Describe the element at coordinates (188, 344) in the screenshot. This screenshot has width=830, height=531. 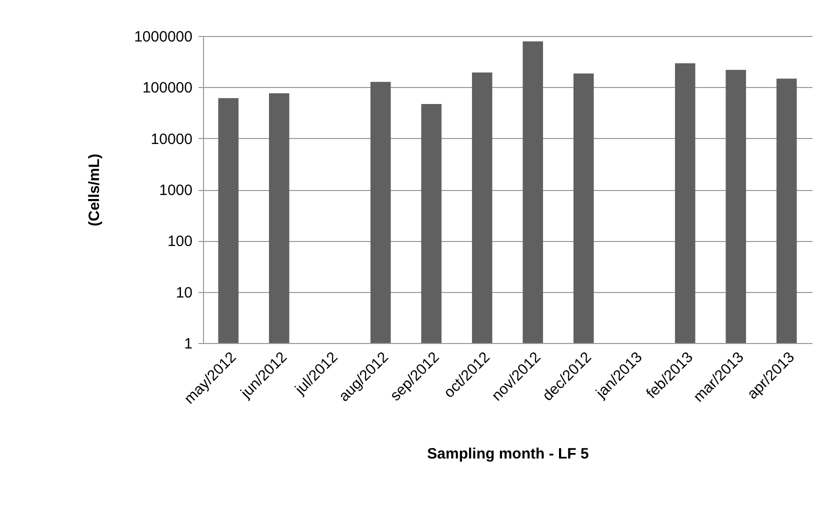
I see `y-tick-label: 1` at that location.